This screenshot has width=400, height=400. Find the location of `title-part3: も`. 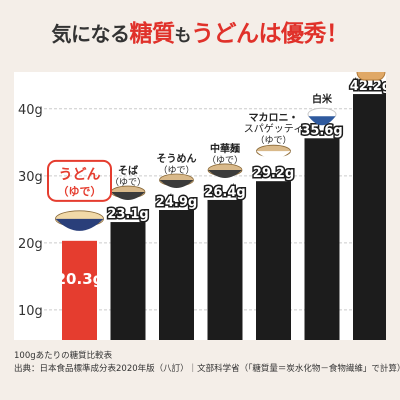

title-part3: も is located at coordinates (183, 36).